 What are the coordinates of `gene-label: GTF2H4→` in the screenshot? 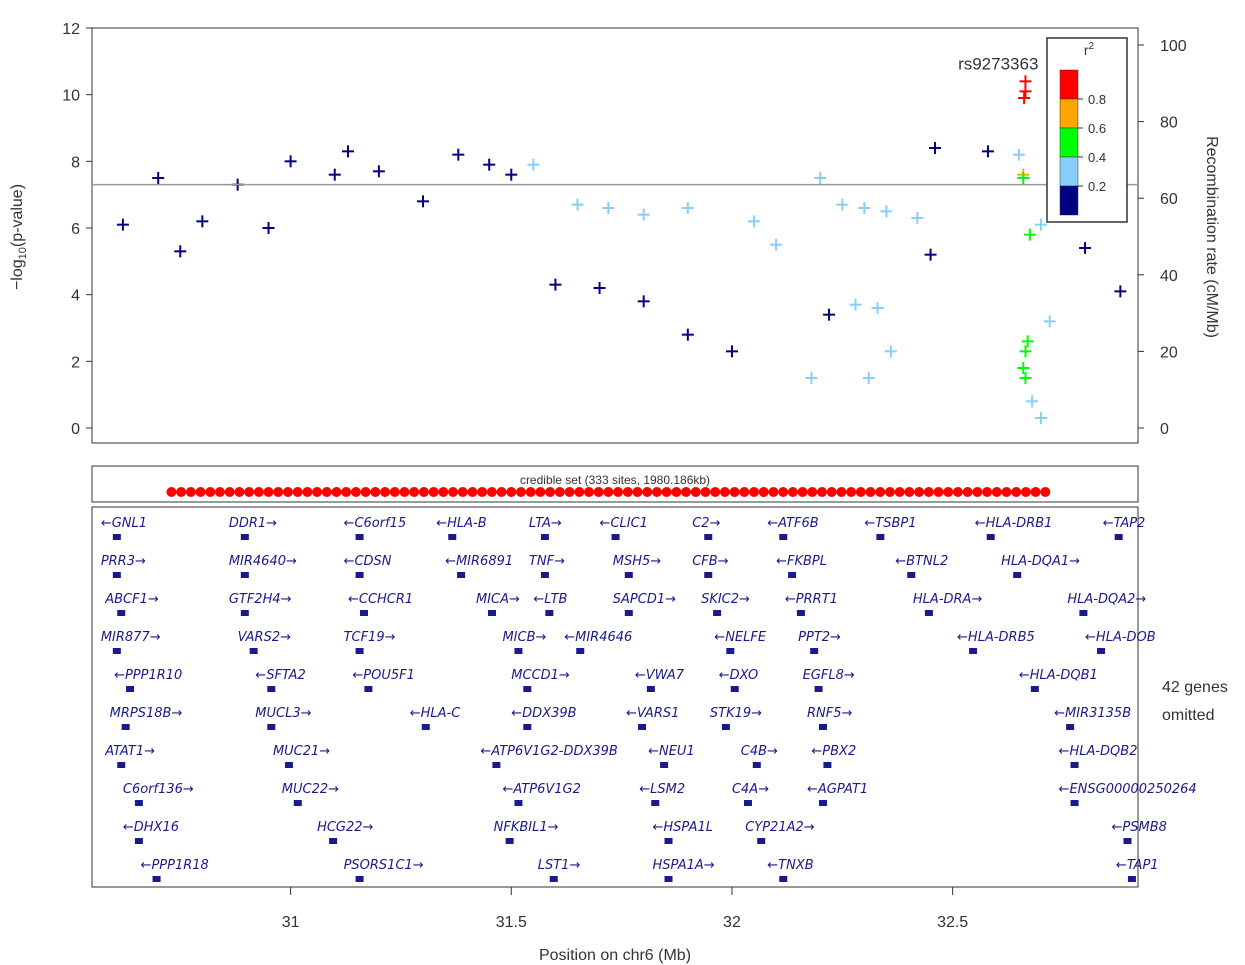 It's located at (260, 599).